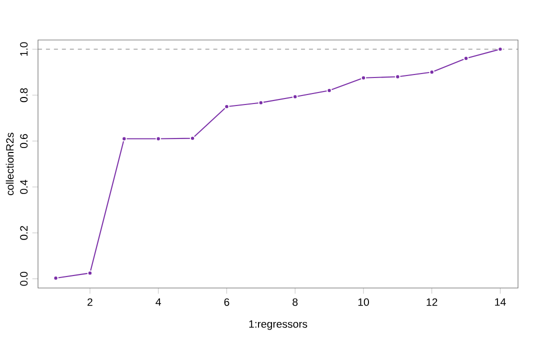  I want to click on x-tick-label: 8, so click(295, 302).